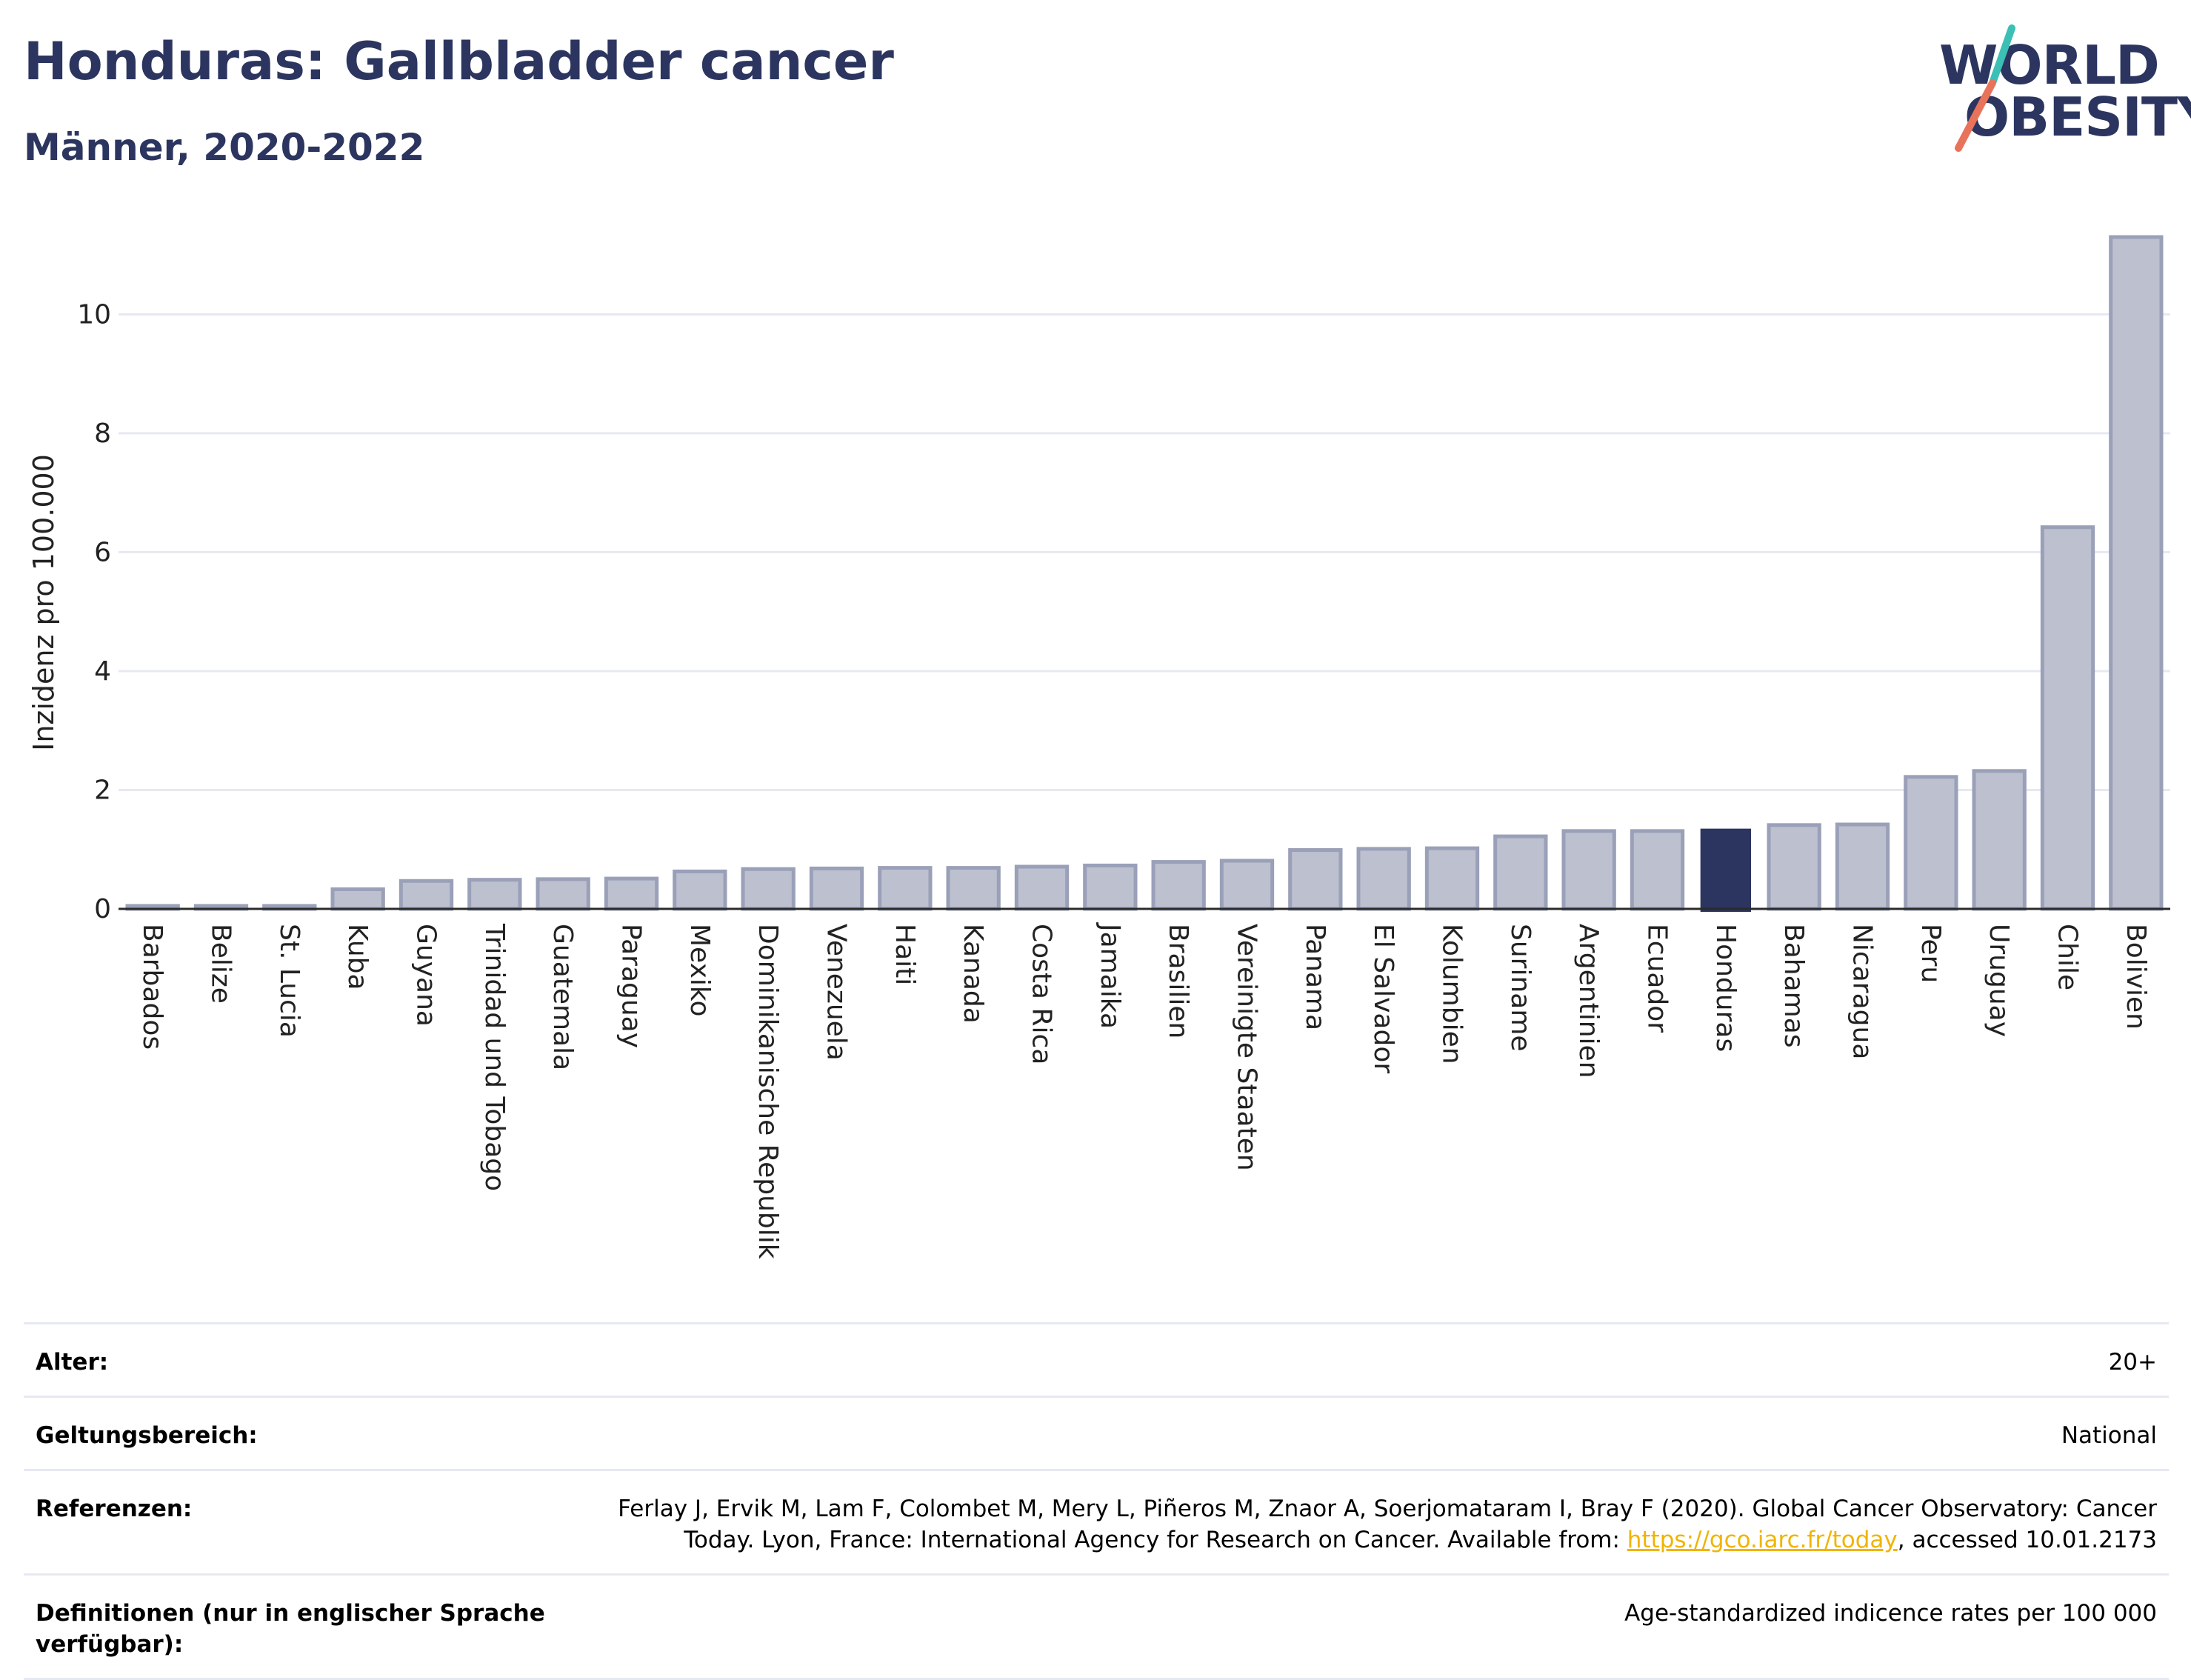 This screenshot has height=1680, width=2191. I want to click on bar-guatemala, so click(563, 894).